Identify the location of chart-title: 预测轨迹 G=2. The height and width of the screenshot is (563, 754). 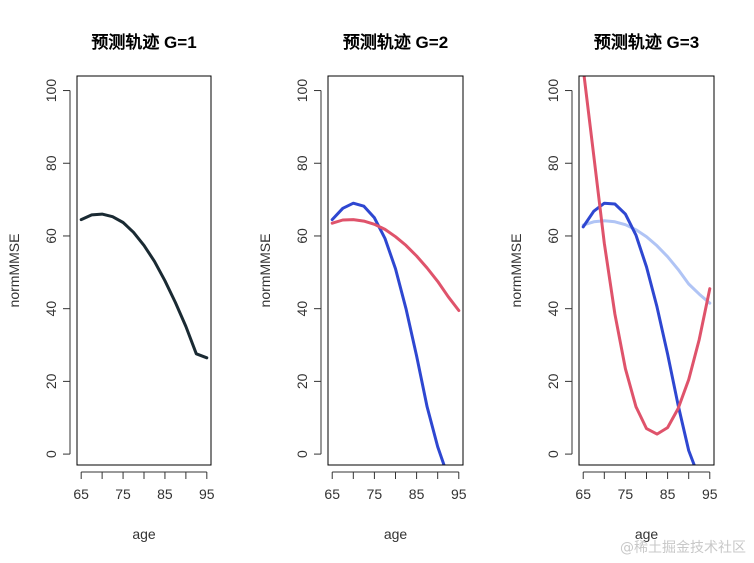
(395, 42).